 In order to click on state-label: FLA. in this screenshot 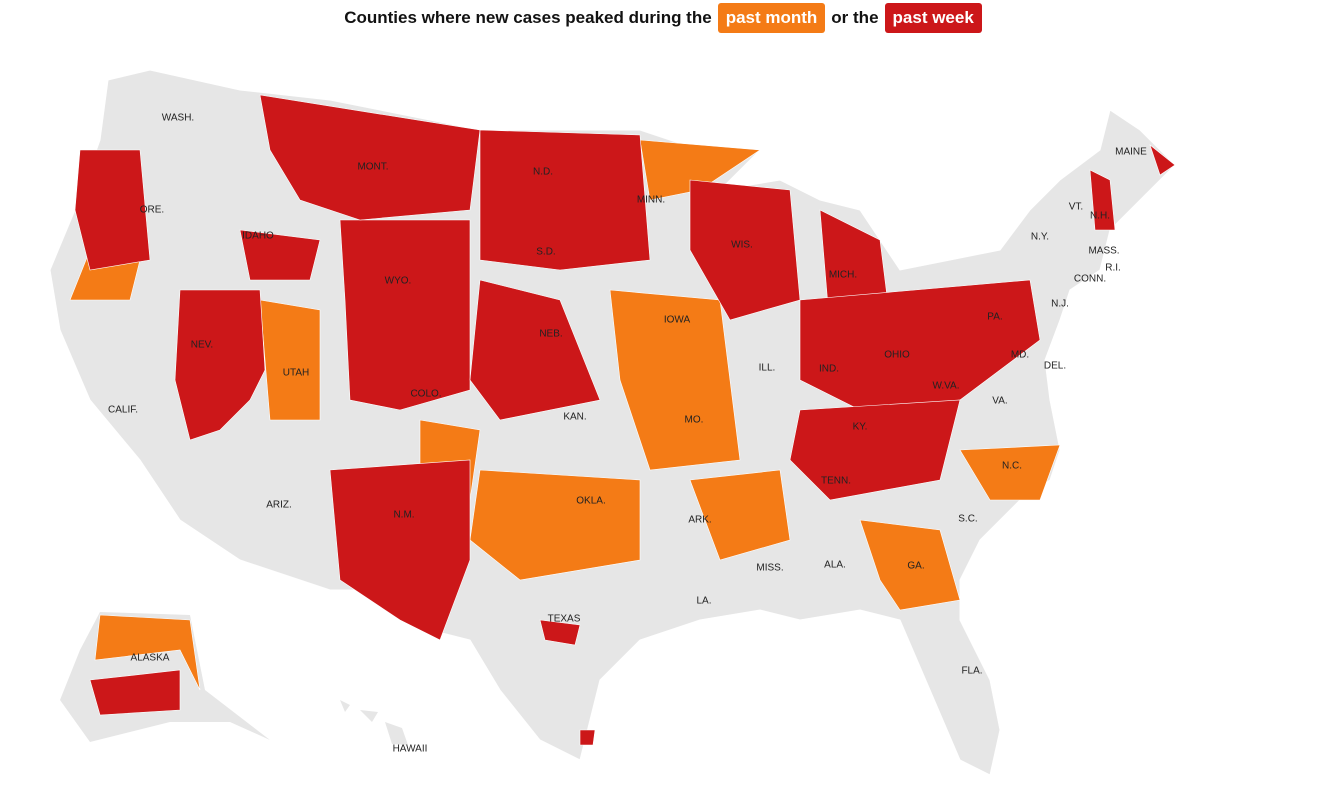, I will do `click(971, 671)`.